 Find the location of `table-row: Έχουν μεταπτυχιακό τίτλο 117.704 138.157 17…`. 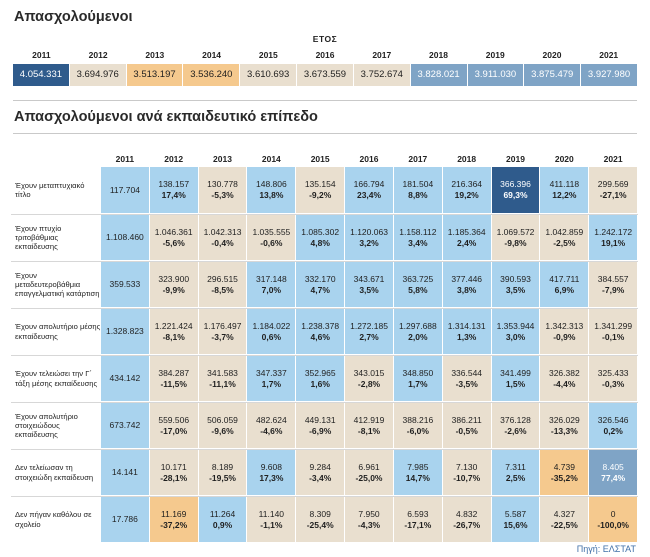

table-row: Έχουν μεταπτυχιακό τίτλο 117.704 138.157 17… is located at coordinates (324, 190).